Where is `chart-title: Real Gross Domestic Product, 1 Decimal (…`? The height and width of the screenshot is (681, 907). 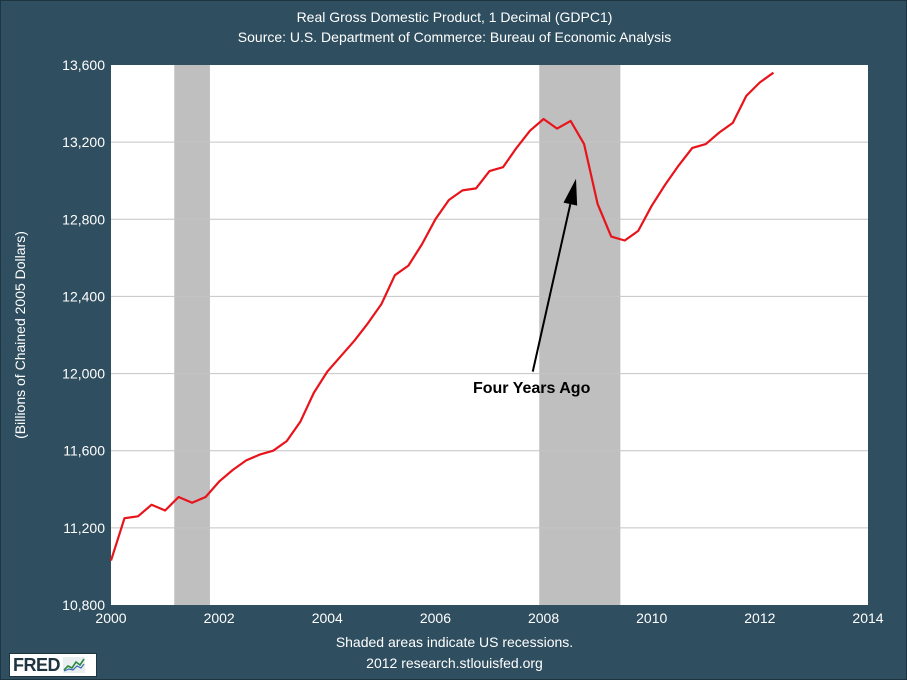
chart-title: Real Gross Domestic Product, 1 Decimal (… is located at coordinates (454, 17).